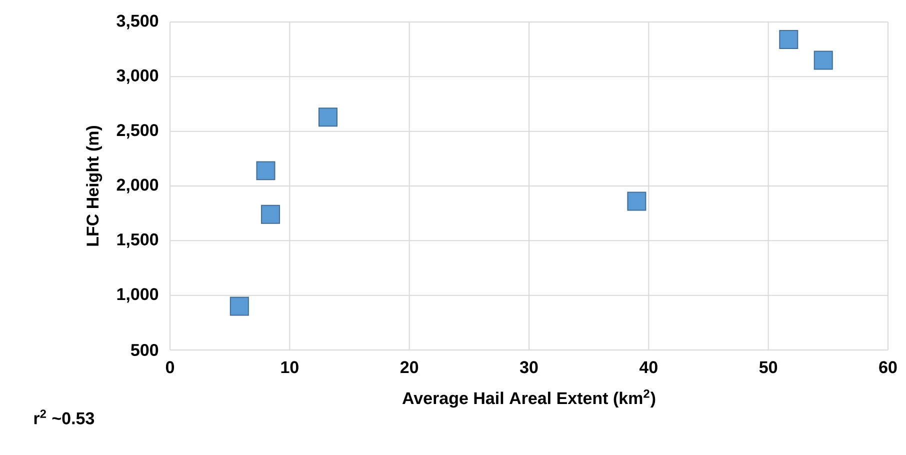 The width and height of the screenshot is (906, 455). Describe the element at coordinates (137, 22) in the screenshot. I see `y-tick-label: 3,500` at that location.